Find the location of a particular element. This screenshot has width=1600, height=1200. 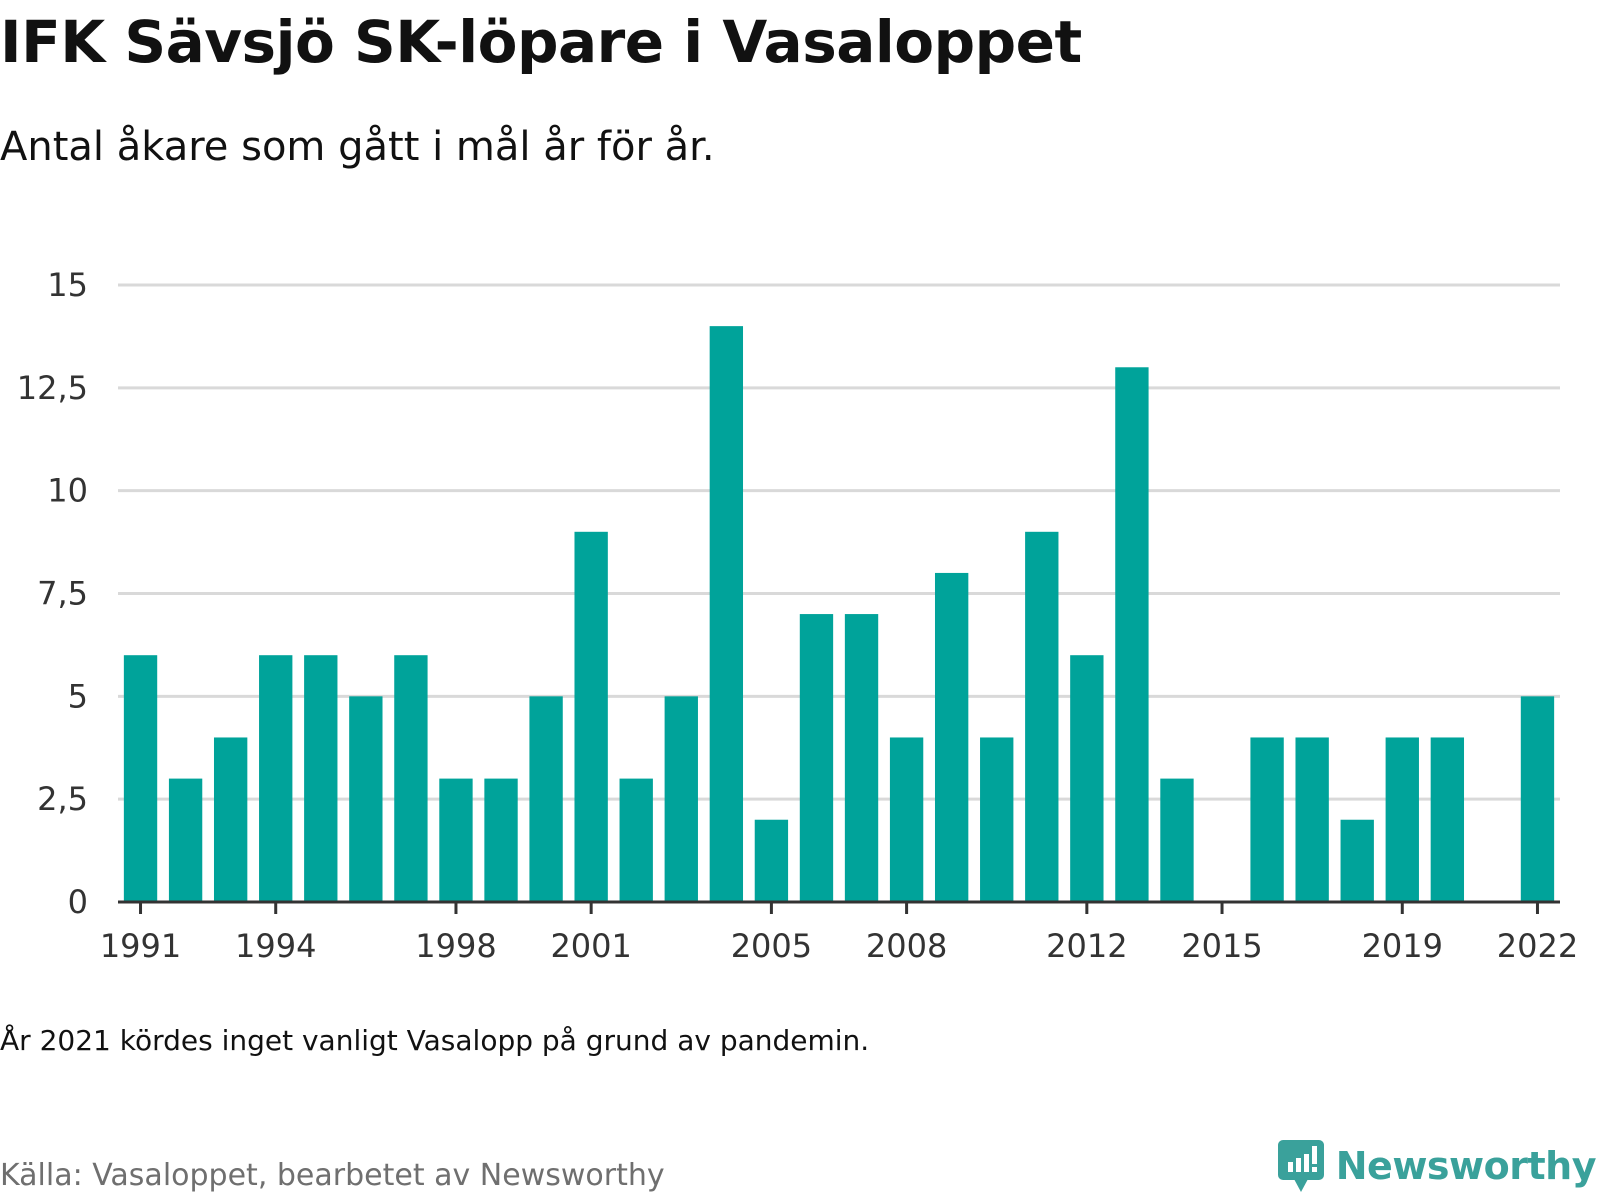

bar-2007 is located at coordinates (861, 758).